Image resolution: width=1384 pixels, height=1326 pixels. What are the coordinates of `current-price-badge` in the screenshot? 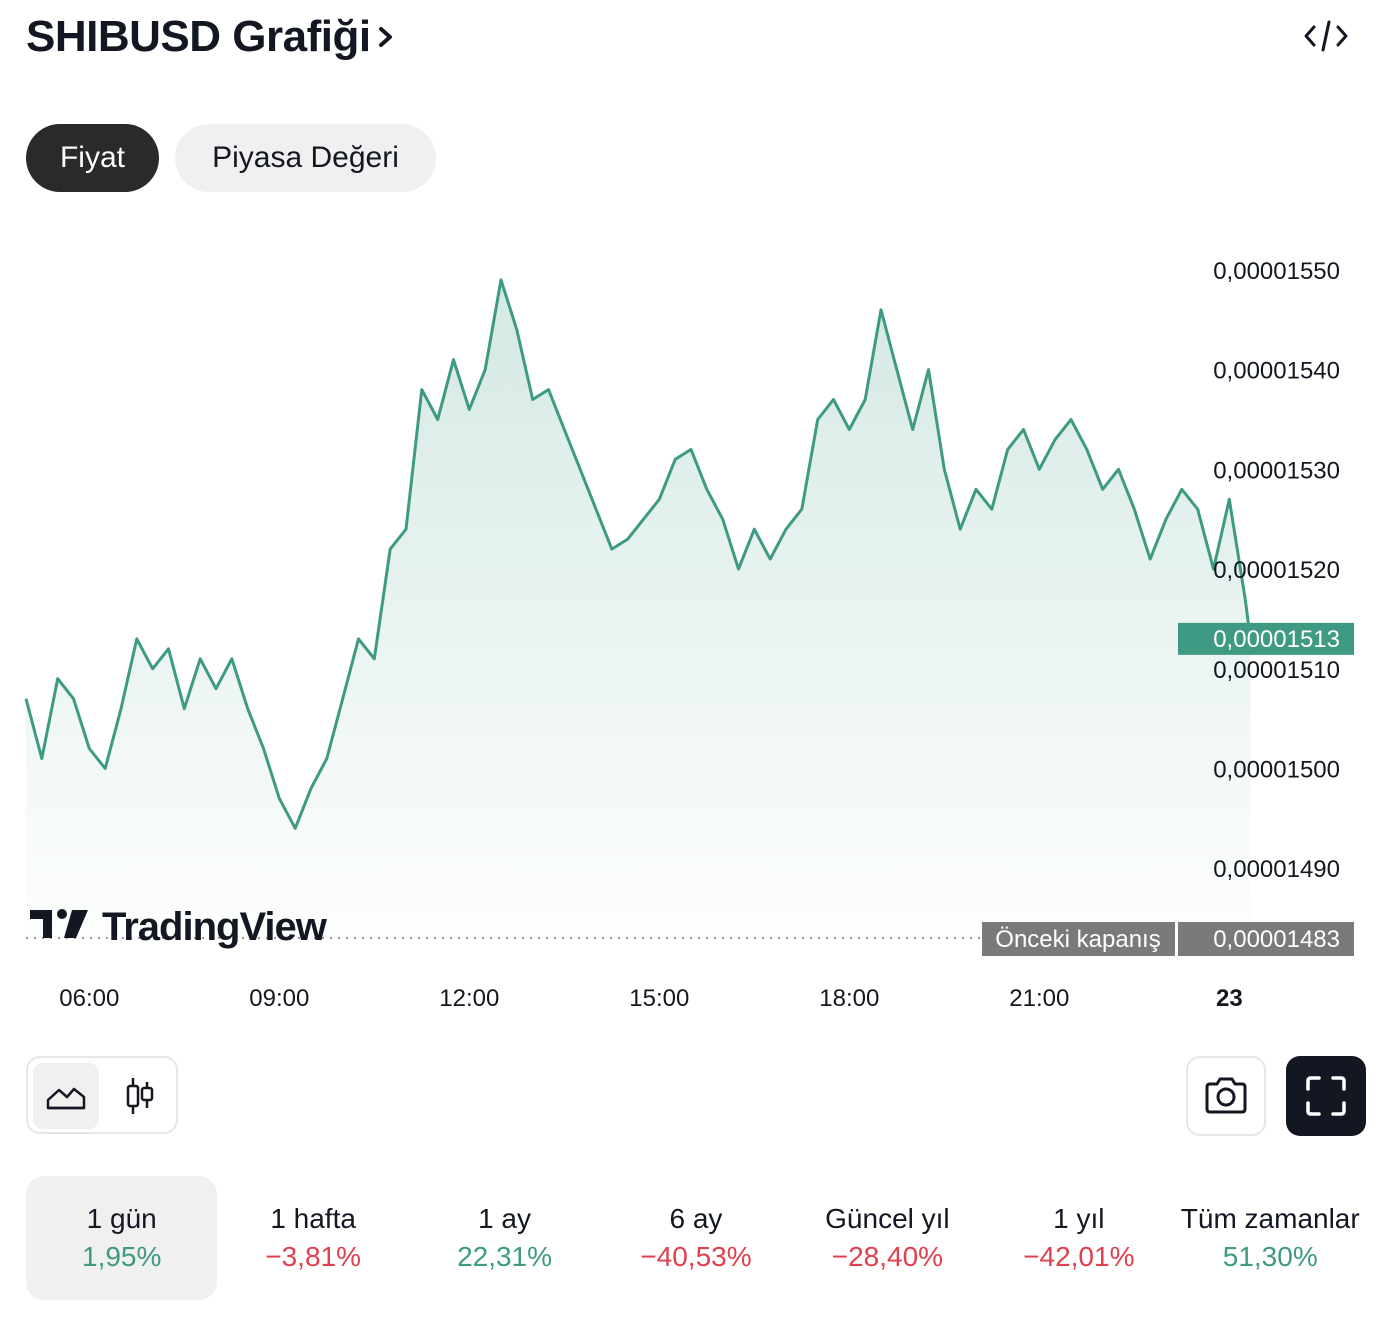 It's located at (1266, 638).